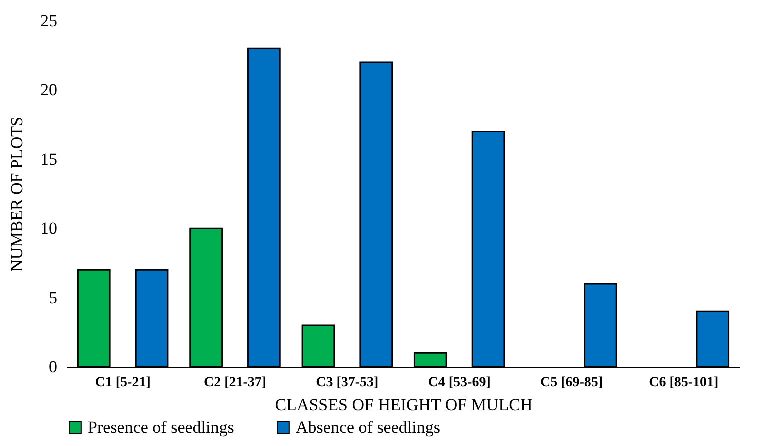  I want to click on legend-label: Absence of seedlings, so click(368, 427).